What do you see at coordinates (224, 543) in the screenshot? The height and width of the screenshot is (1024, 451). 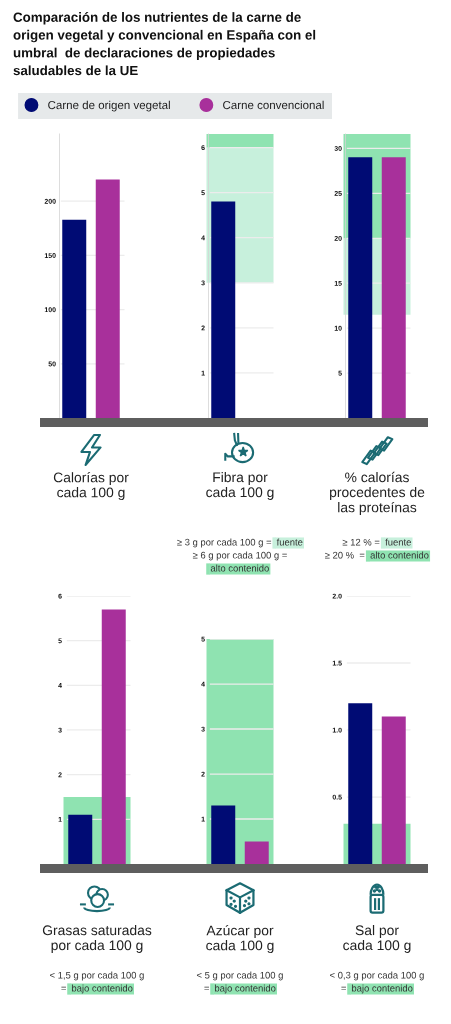 I see `text: ≥ 3 g por cada 100 g =` at bounding box center [224, 543].